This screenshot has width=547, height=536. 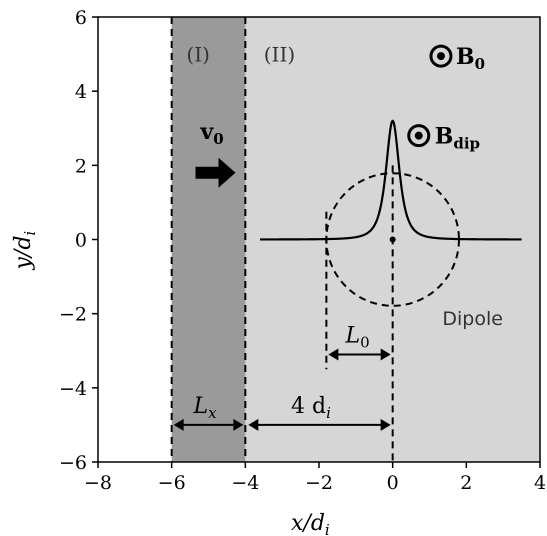 I want to click on y-tick-label: 0, so click(x=81, y=241).